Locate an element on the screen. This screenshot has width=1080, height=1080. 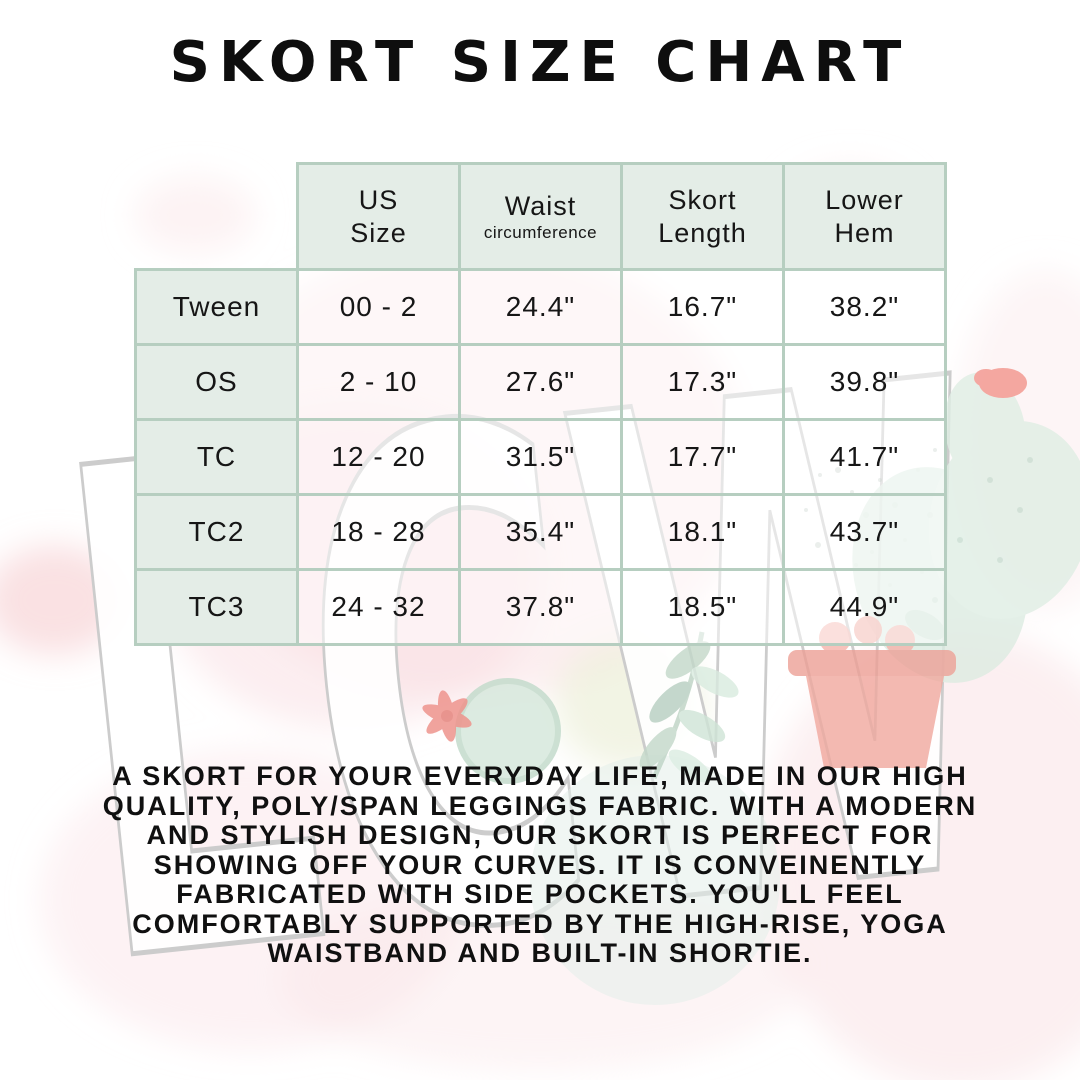
size-cell: 16.7" is located at coordinates (702, 307).